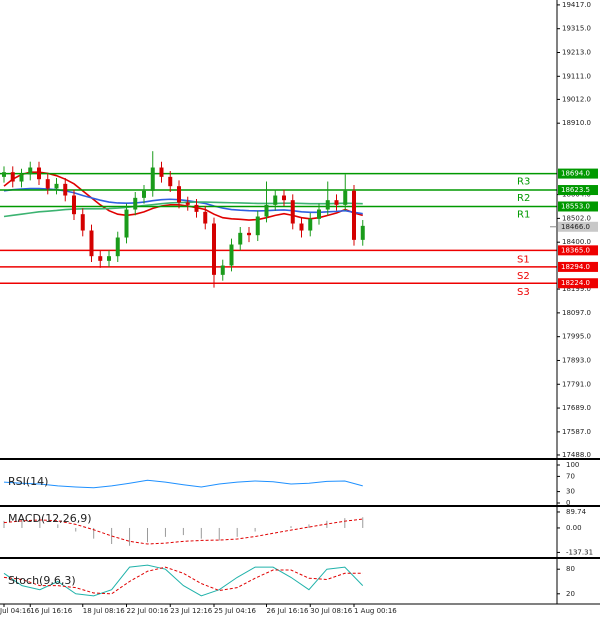 The width and height of the screenshot is (600, 617). What do you see at coordinates (523, 214) in the screenshot?
I see `level-name: R1` at bounding box center [523, 214].